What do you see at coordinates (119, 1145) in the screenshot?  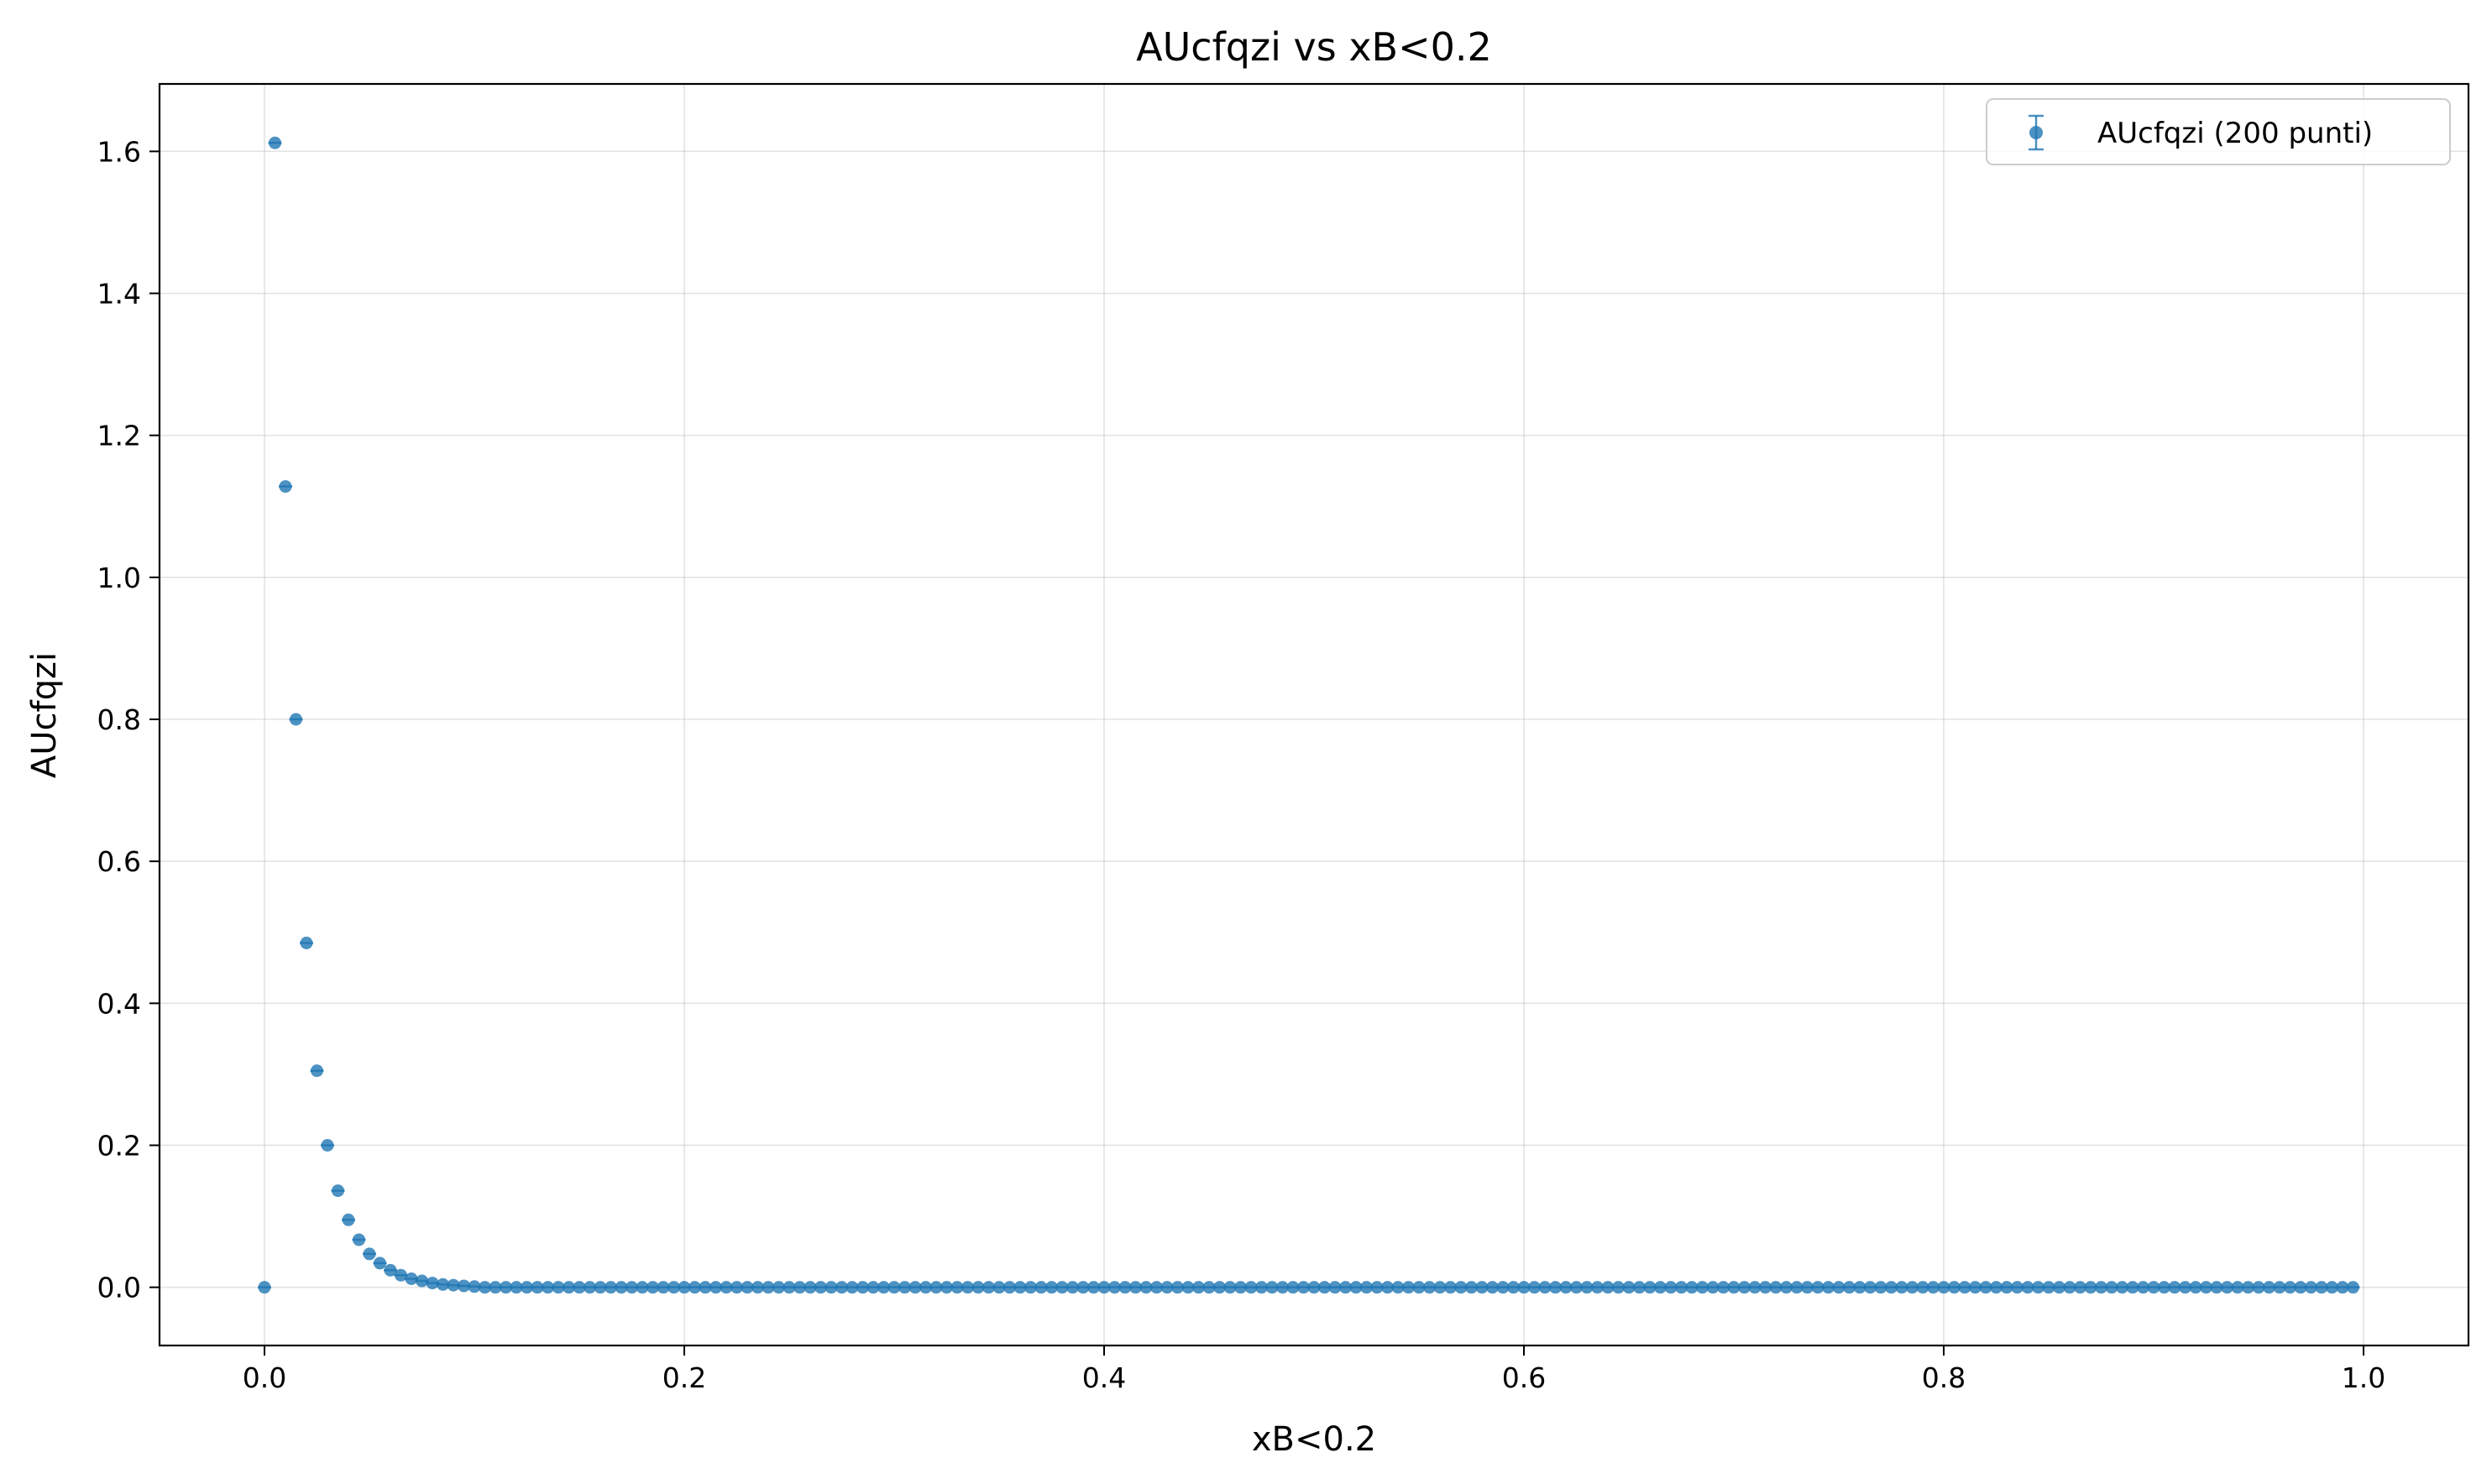 I see `y-tick-label: 0.2` at bounding box center [119, 1145].